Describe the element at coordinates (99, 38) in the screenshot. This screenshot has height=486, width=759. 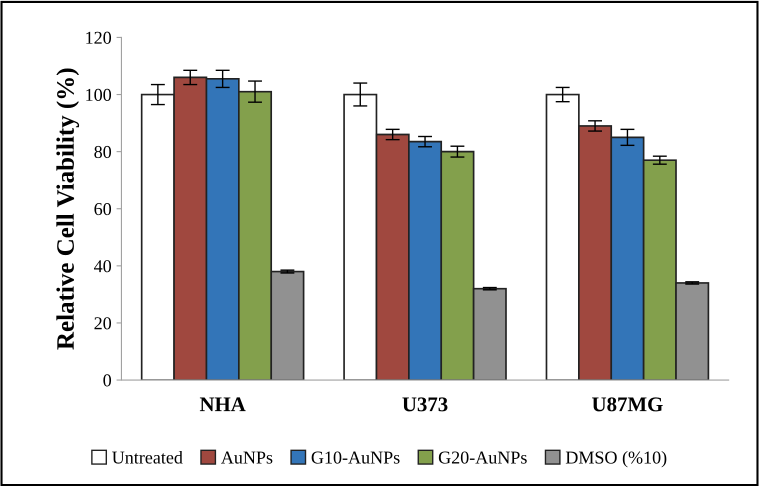
I see `y-tick-label: 120` at that location.